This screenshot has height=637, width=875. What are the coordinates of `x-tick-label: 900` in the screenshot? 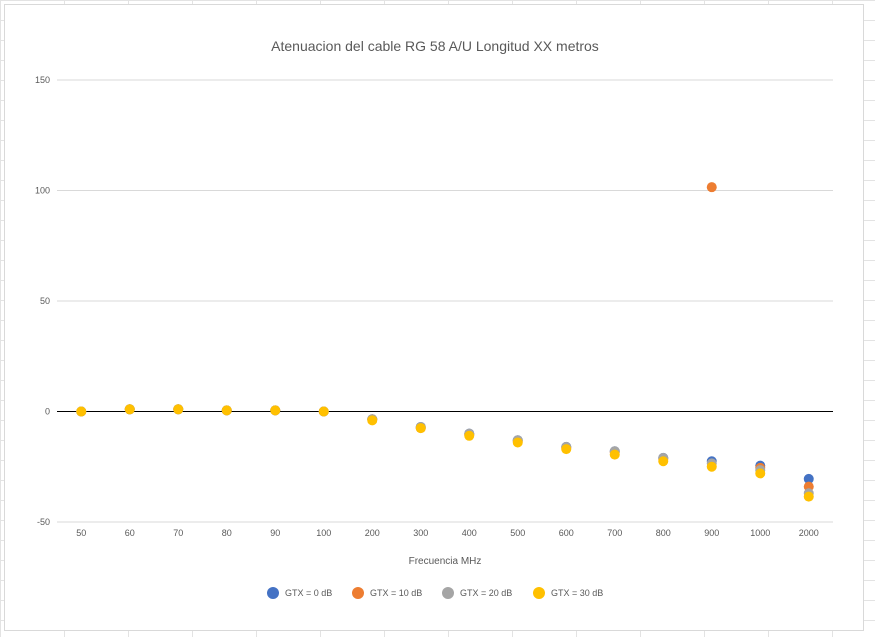 It's located at (711, 533).